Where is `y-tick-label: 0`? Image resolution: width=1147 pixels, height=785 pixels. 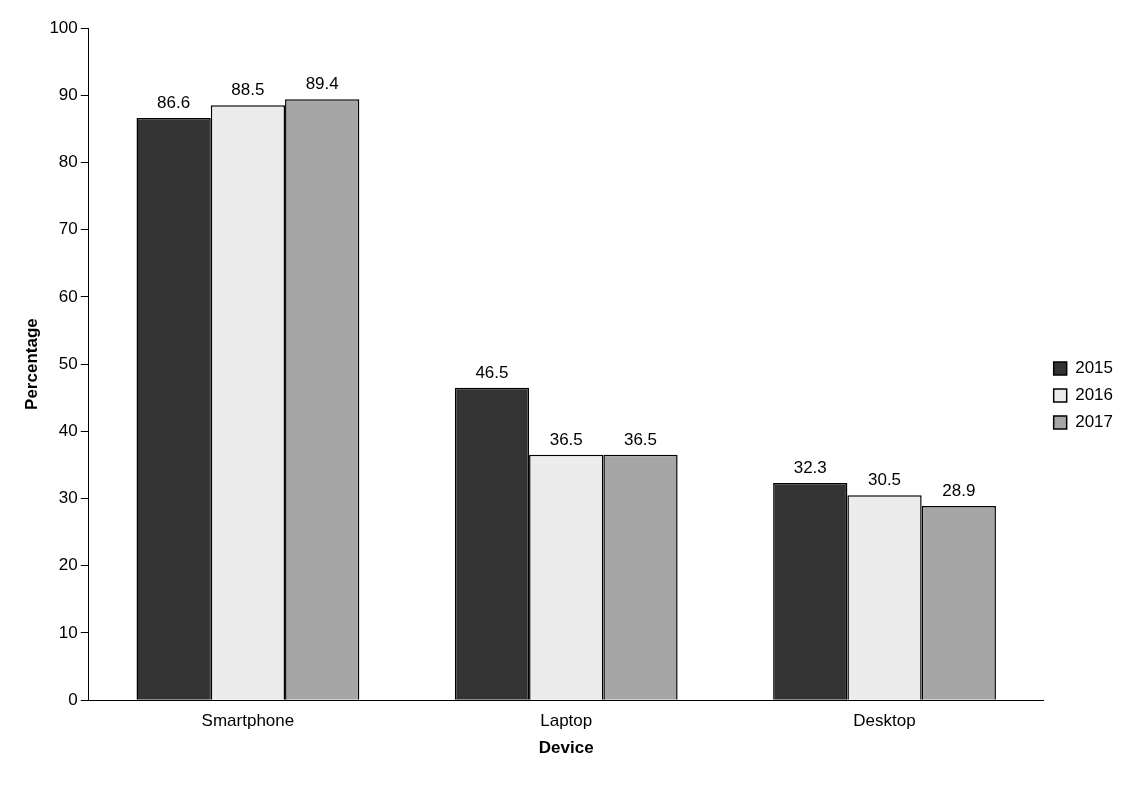 y-tick-label: 0 is located at coordinates (73, 699).